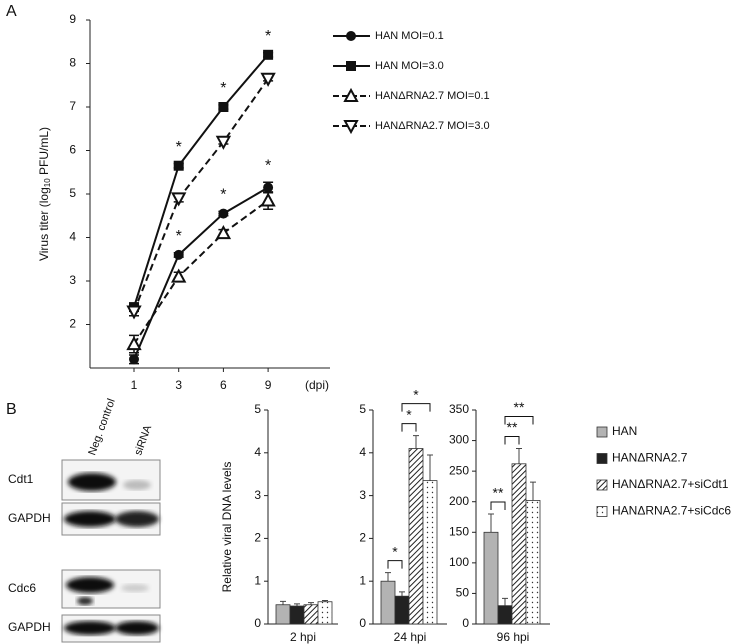 This screenshot has width=738, height=644. I want to click on panel-label: A, so click(11, 11).